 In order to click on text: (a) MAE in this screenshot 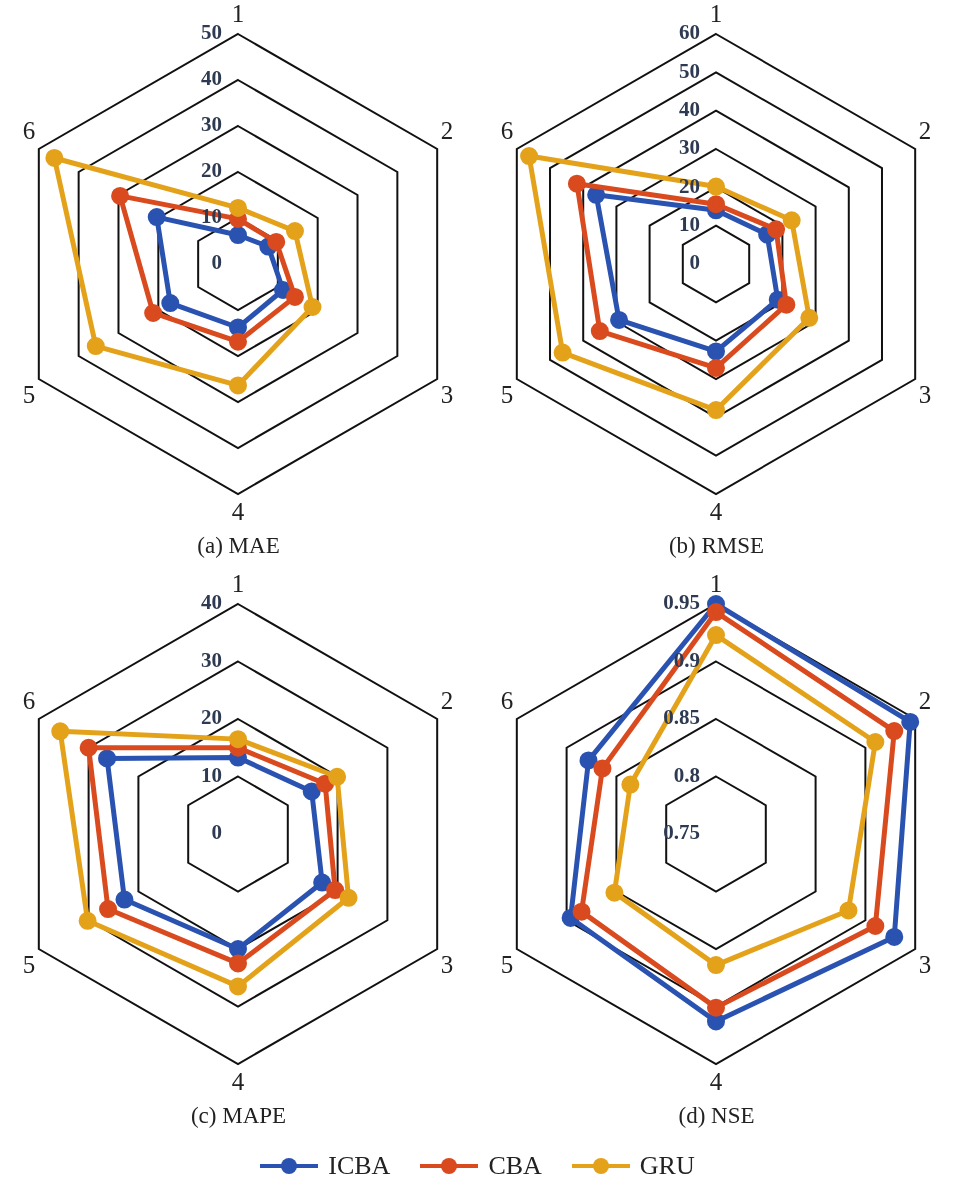, I will do `click(238, 546)`.